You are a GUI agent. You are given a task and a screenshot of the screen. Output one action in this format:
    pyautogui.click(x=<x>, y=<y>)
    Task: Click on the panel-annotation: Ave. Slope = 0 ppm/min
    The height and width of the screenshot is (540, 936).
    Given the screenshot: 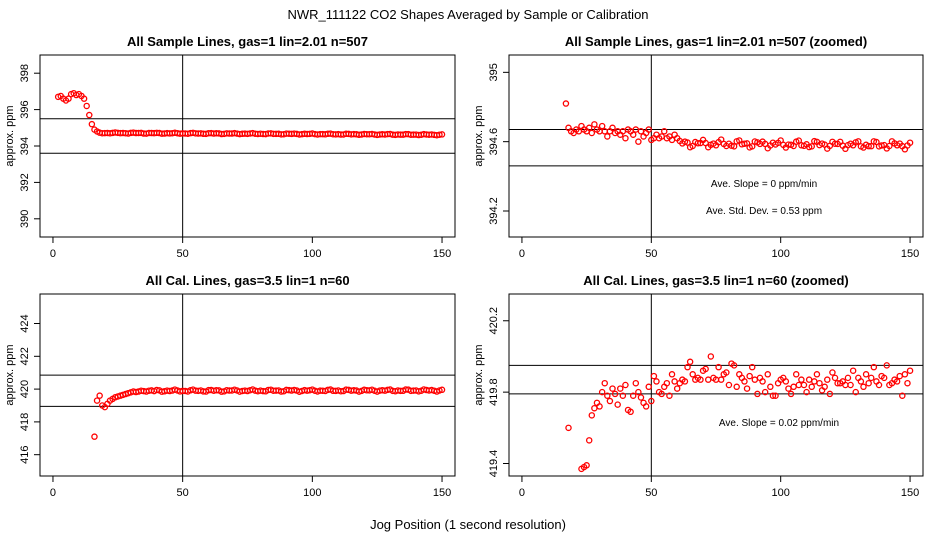 What is the action you would take?
    pyautogui.click(x=764, y=184)
    